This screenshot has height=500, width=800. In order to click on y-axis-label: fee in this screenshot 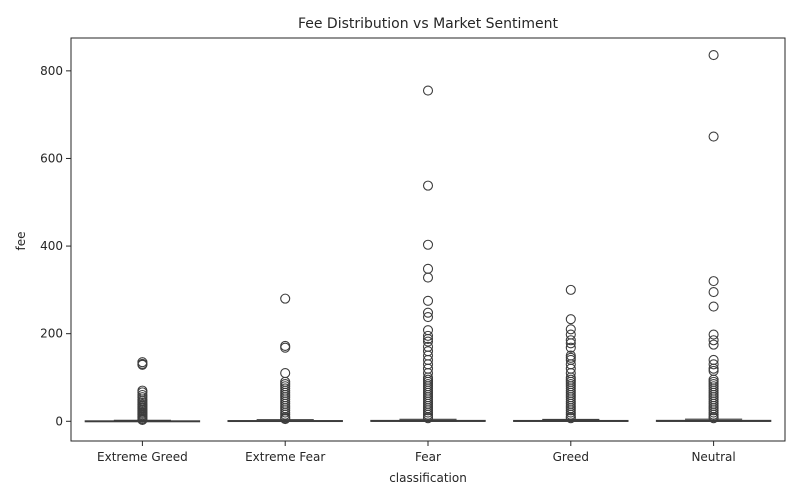, I will do `click(21, 241)`.